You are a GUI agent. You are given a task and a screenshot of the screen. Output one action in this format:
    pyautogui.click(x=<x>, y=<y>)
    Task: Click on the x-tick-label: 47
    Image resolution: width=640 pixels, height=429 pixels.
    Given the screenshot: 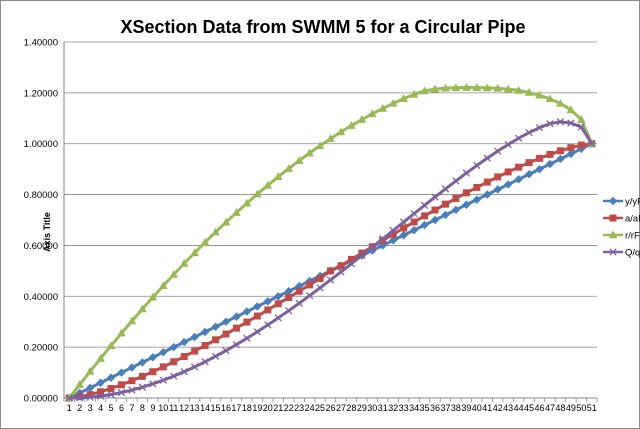 What is the action you would take?
    pyautogui.click(x=550, y=408)
    